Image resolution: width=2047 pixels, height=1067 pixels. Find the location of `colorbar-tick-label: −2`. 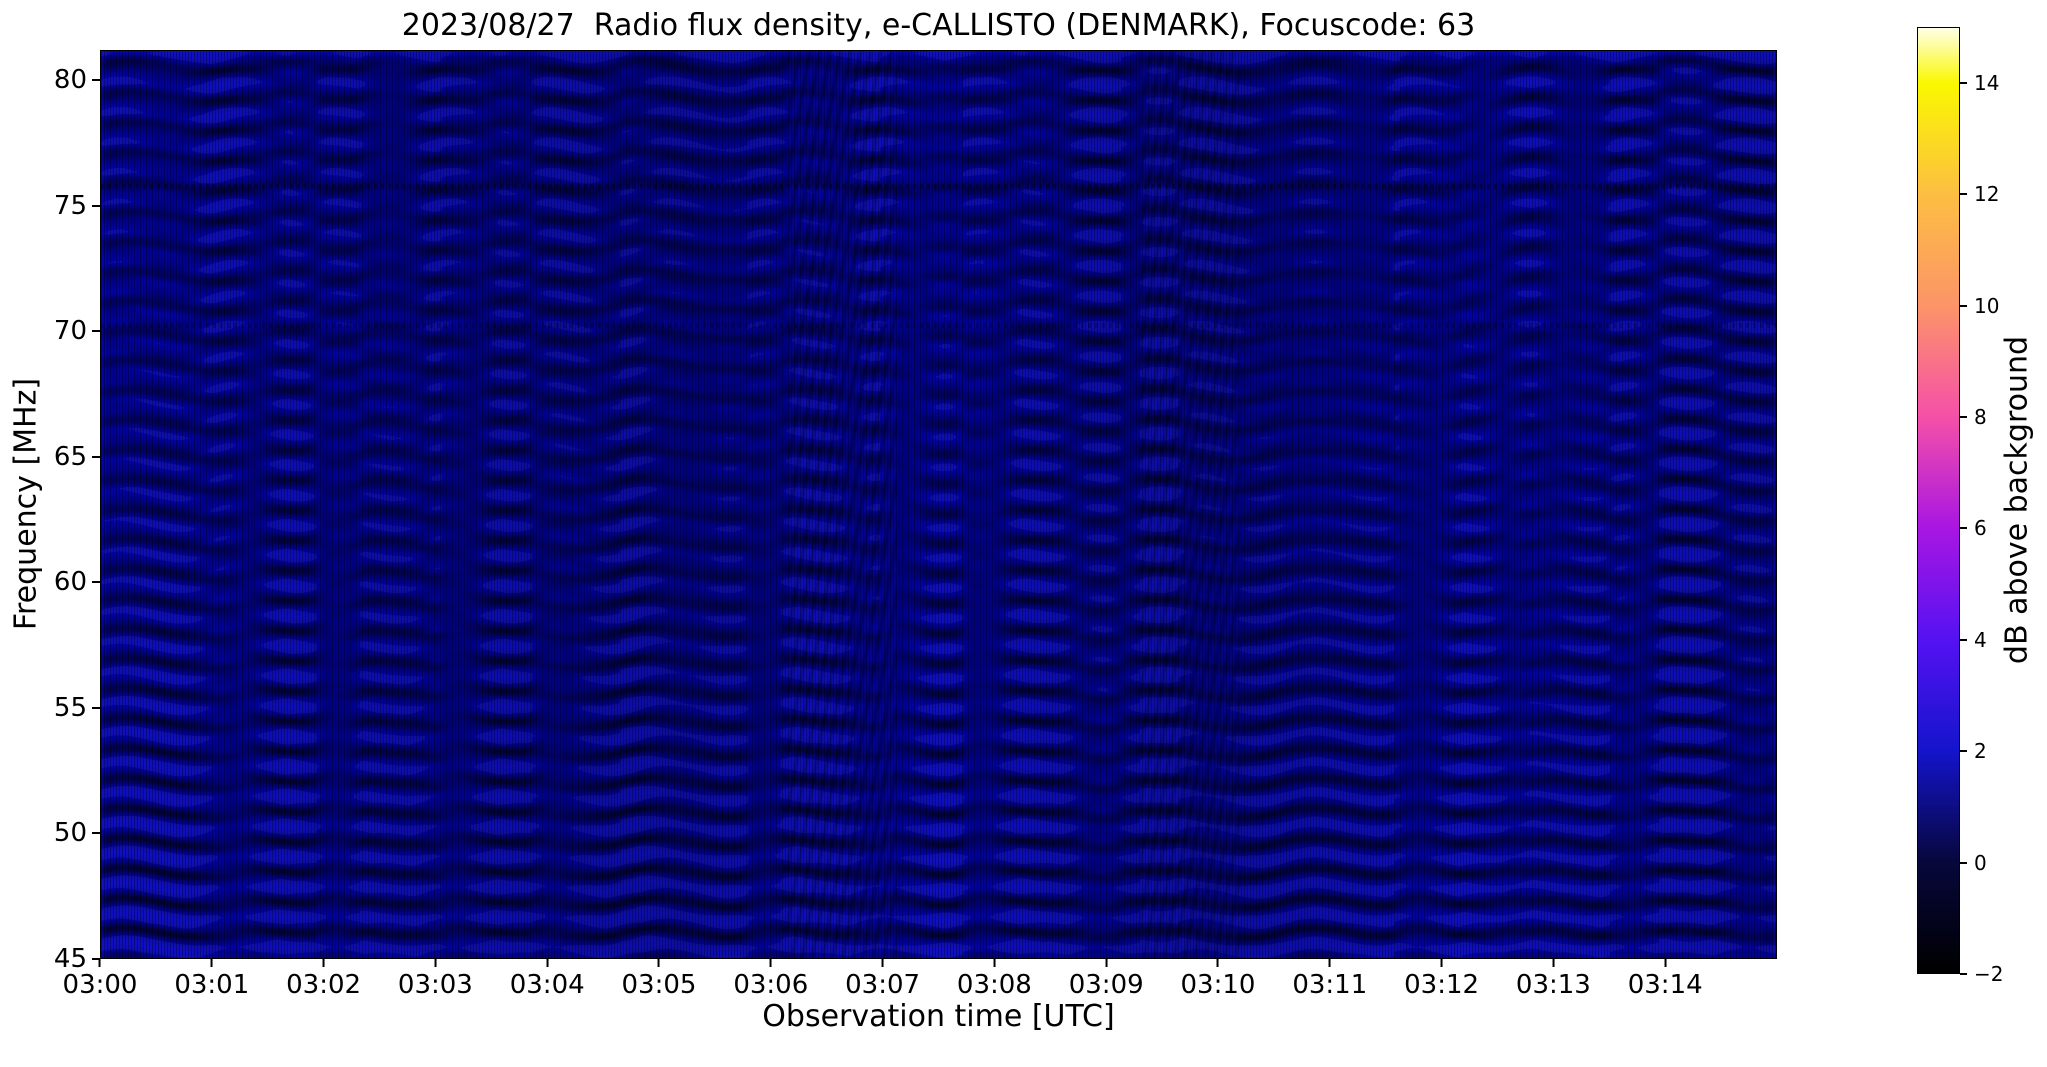

colorbar-tick-label: −2 is located at coordinates (1989, 974).